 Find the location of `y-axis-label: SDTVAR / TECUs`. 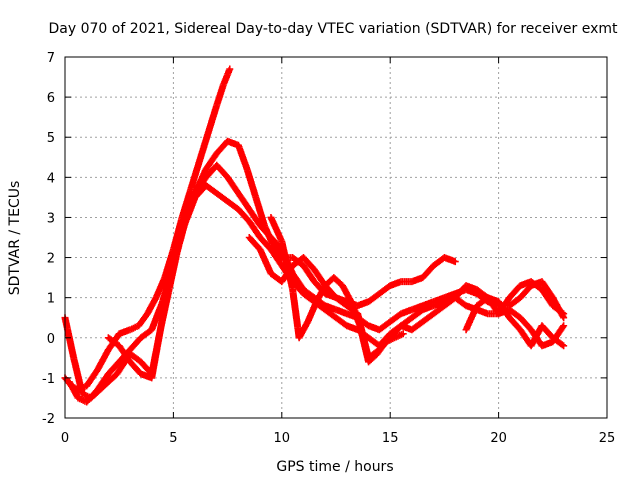

y-axis-label: SDTVAR / TECUs is located at coordinates (15, 238).